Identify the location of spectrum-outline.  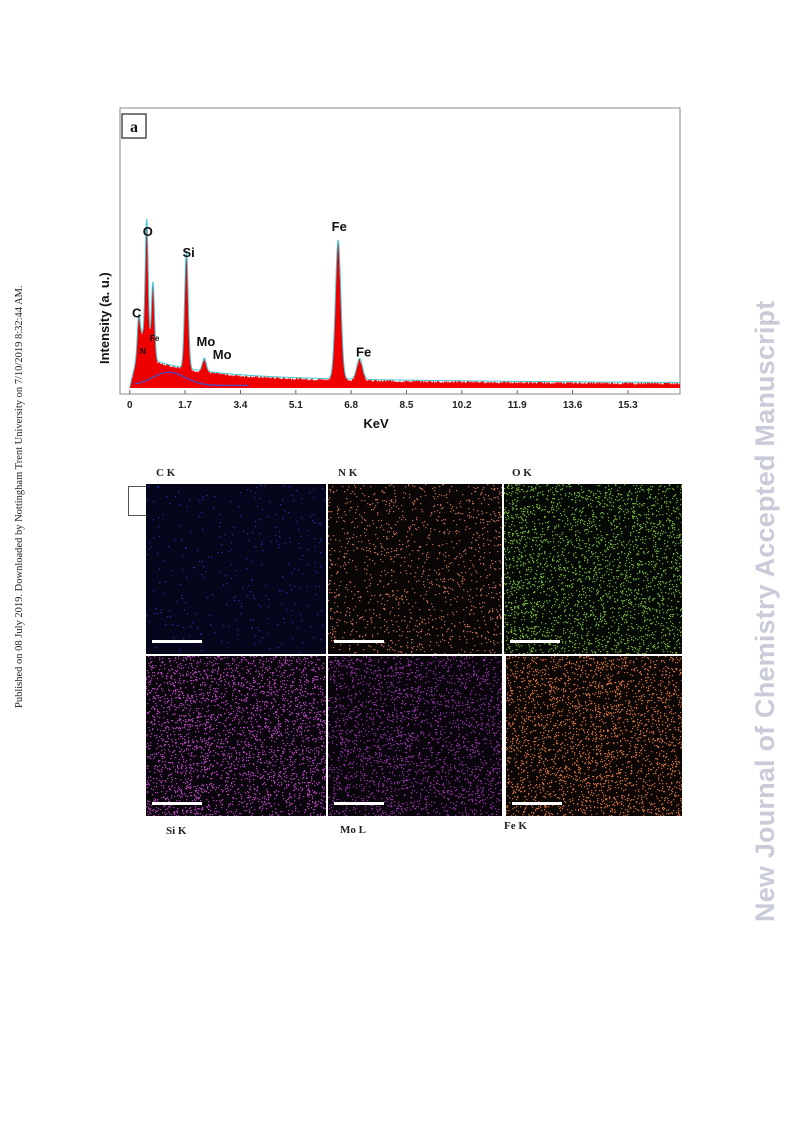
(405, 303).